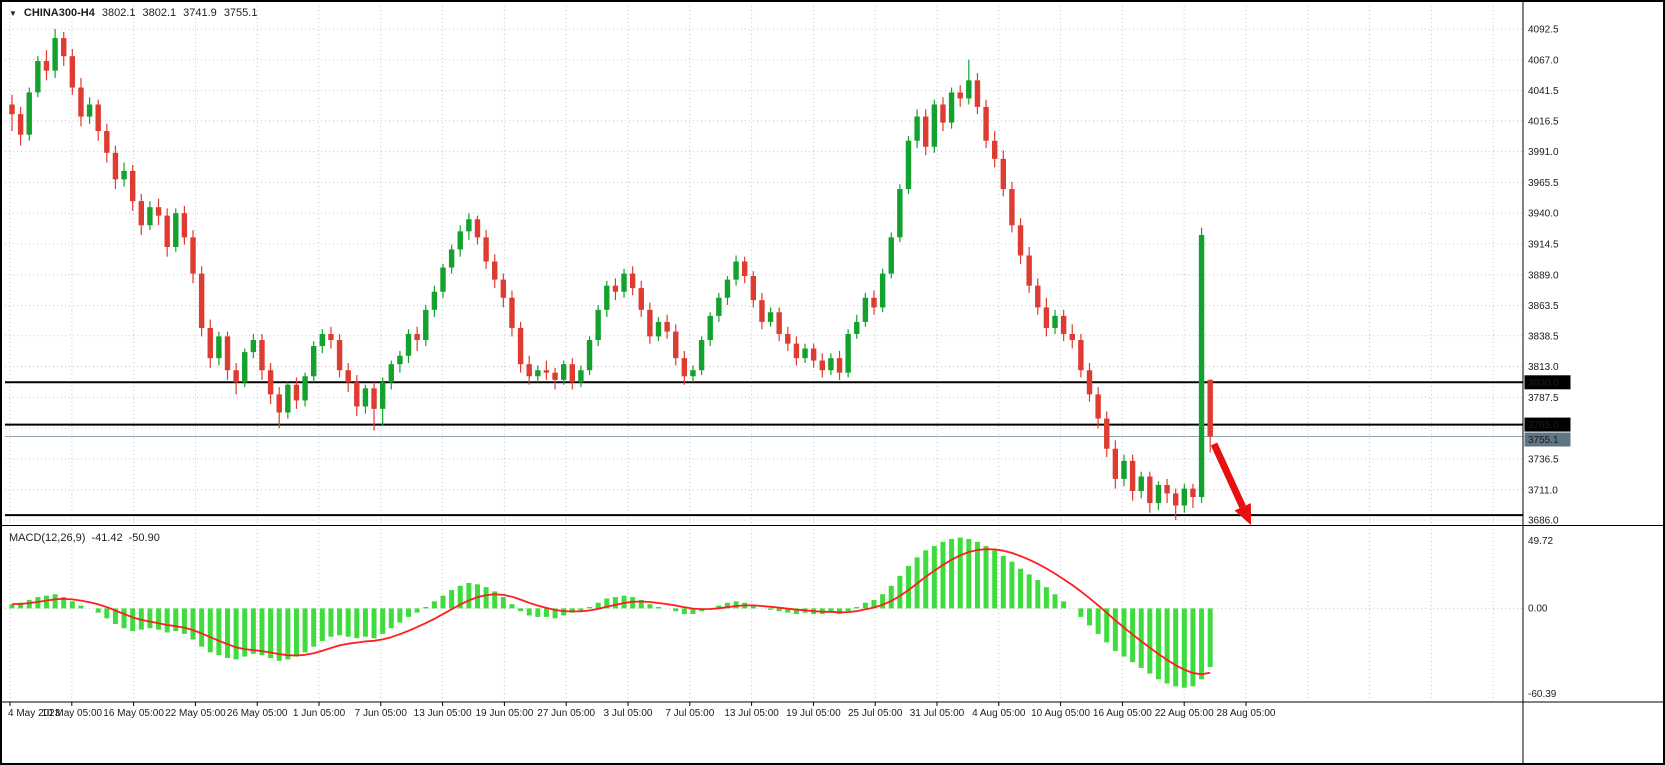 Image resolution: width=1665 pixels, height=765 pixels. I want to click on price-tick-label: 4092.5, so click(1543, 30).